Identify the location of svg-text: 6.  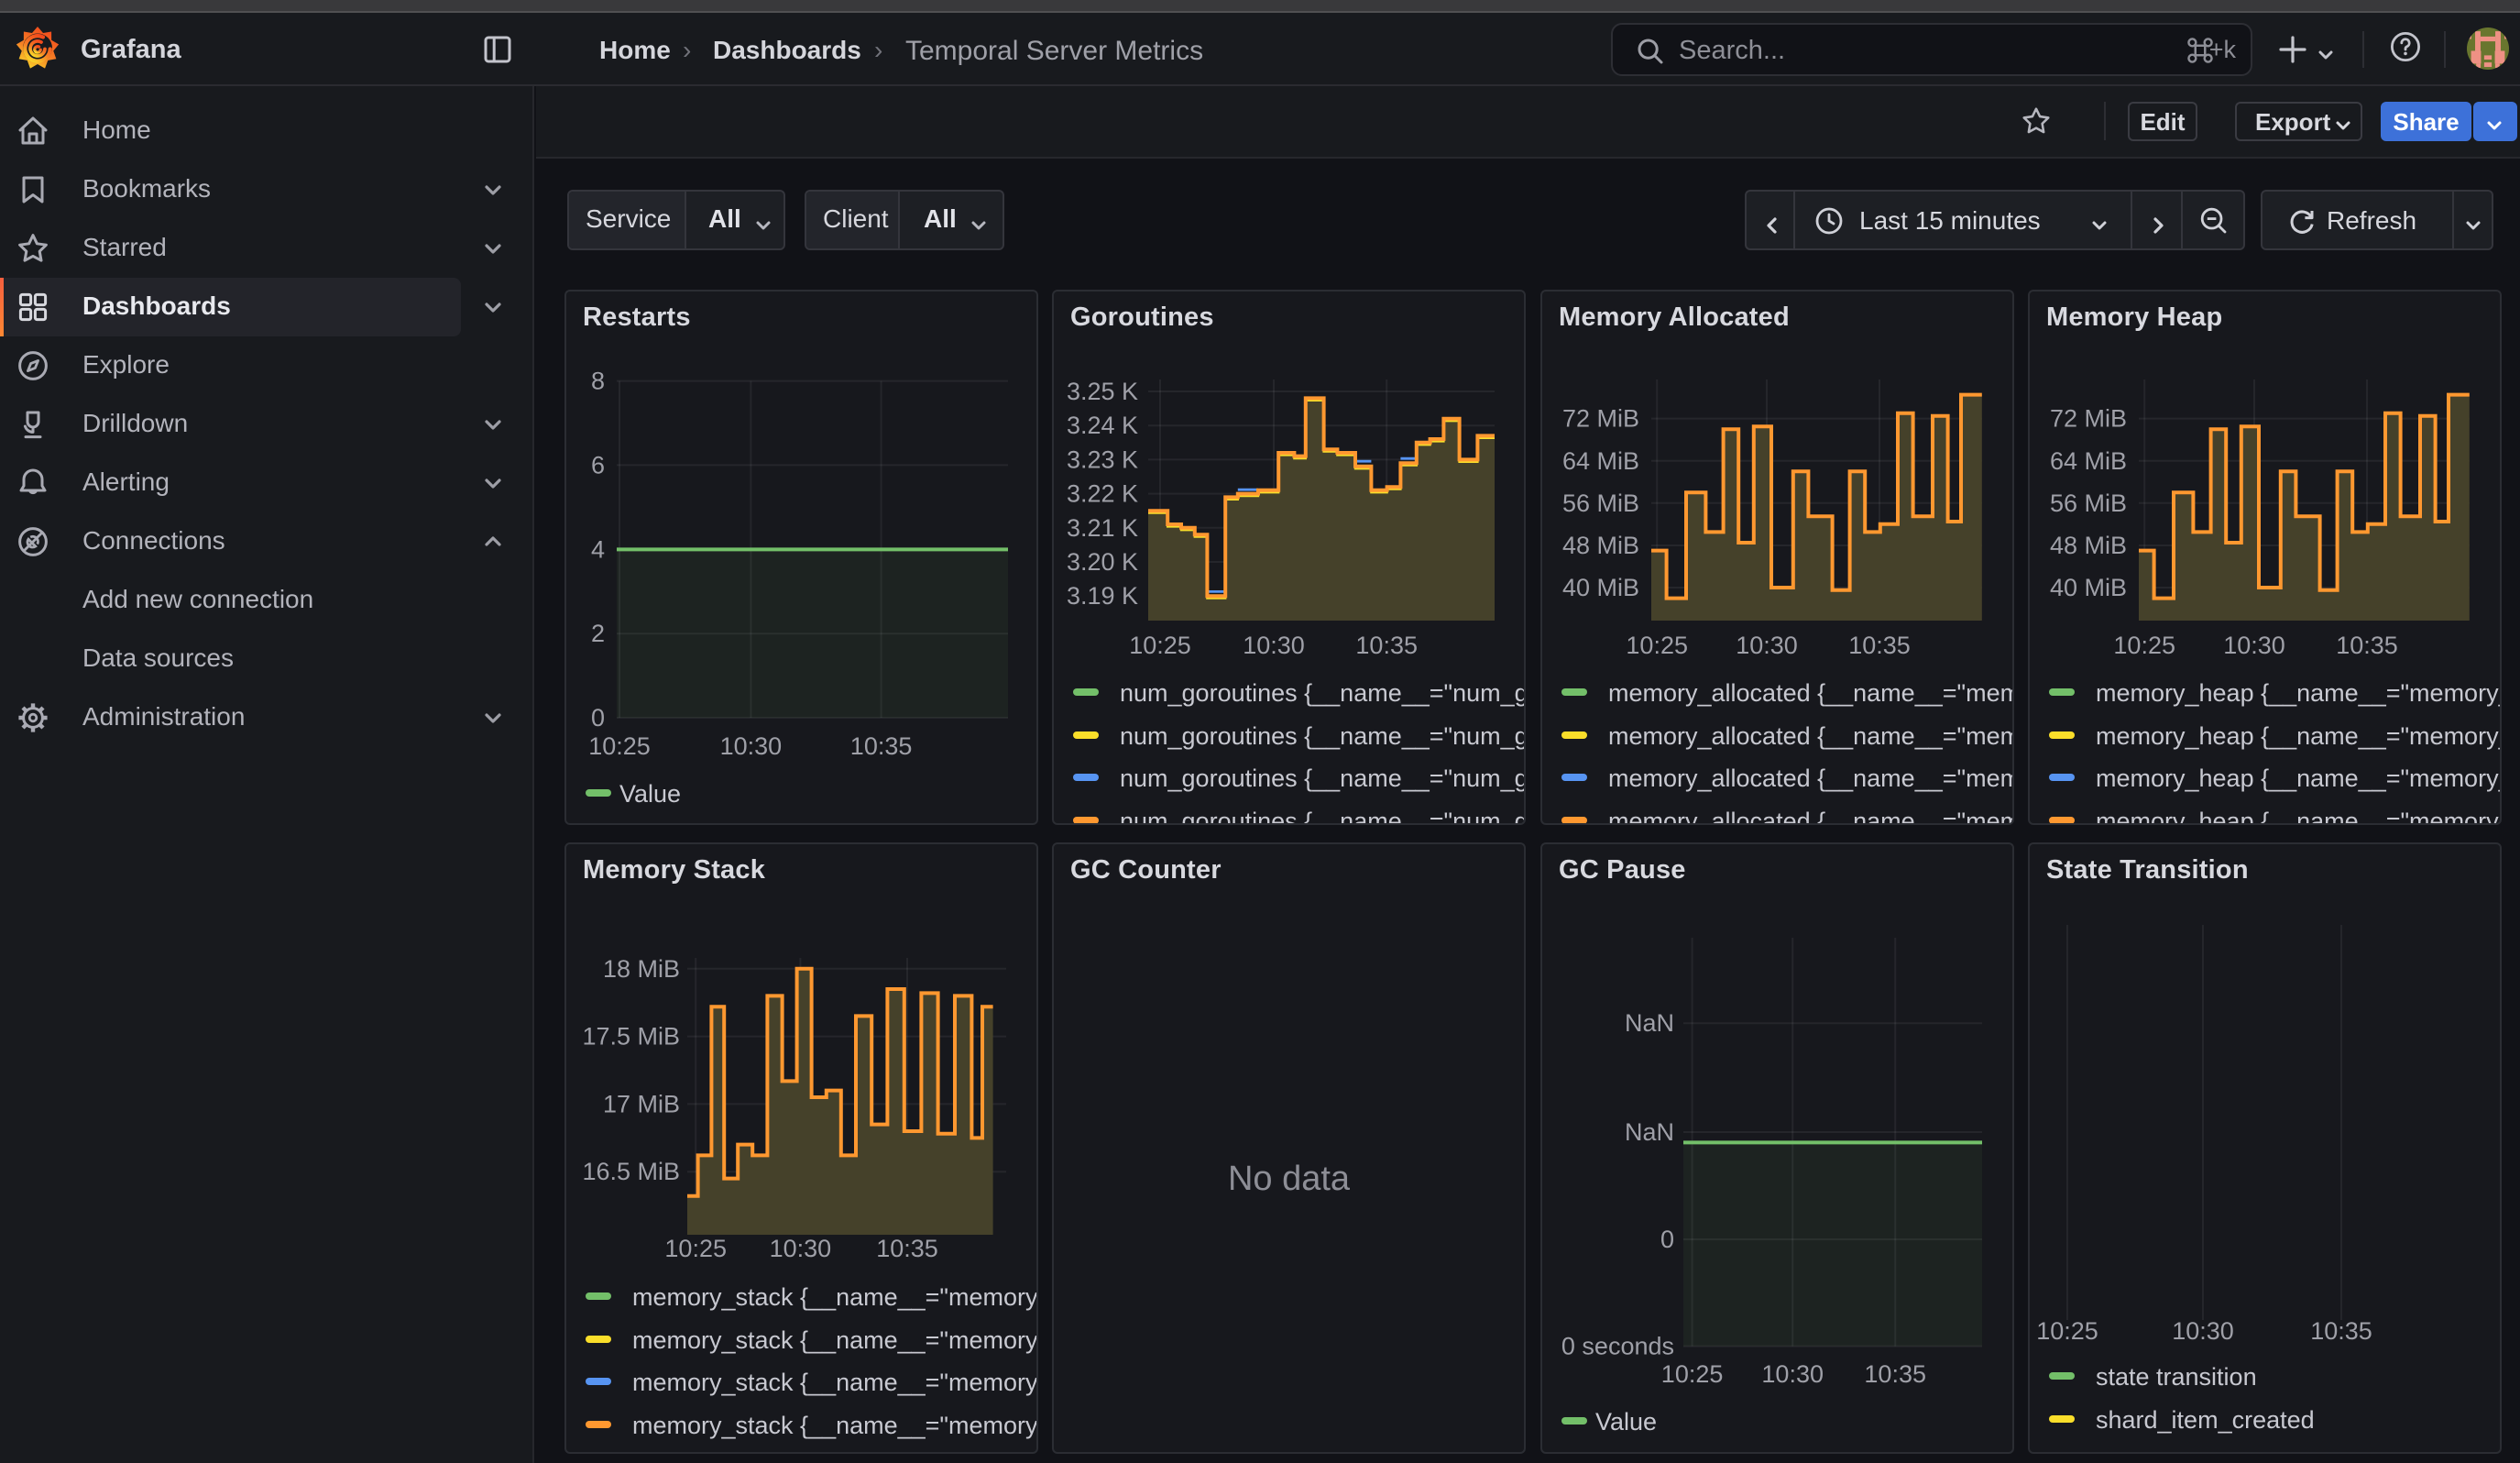
(598, 464).